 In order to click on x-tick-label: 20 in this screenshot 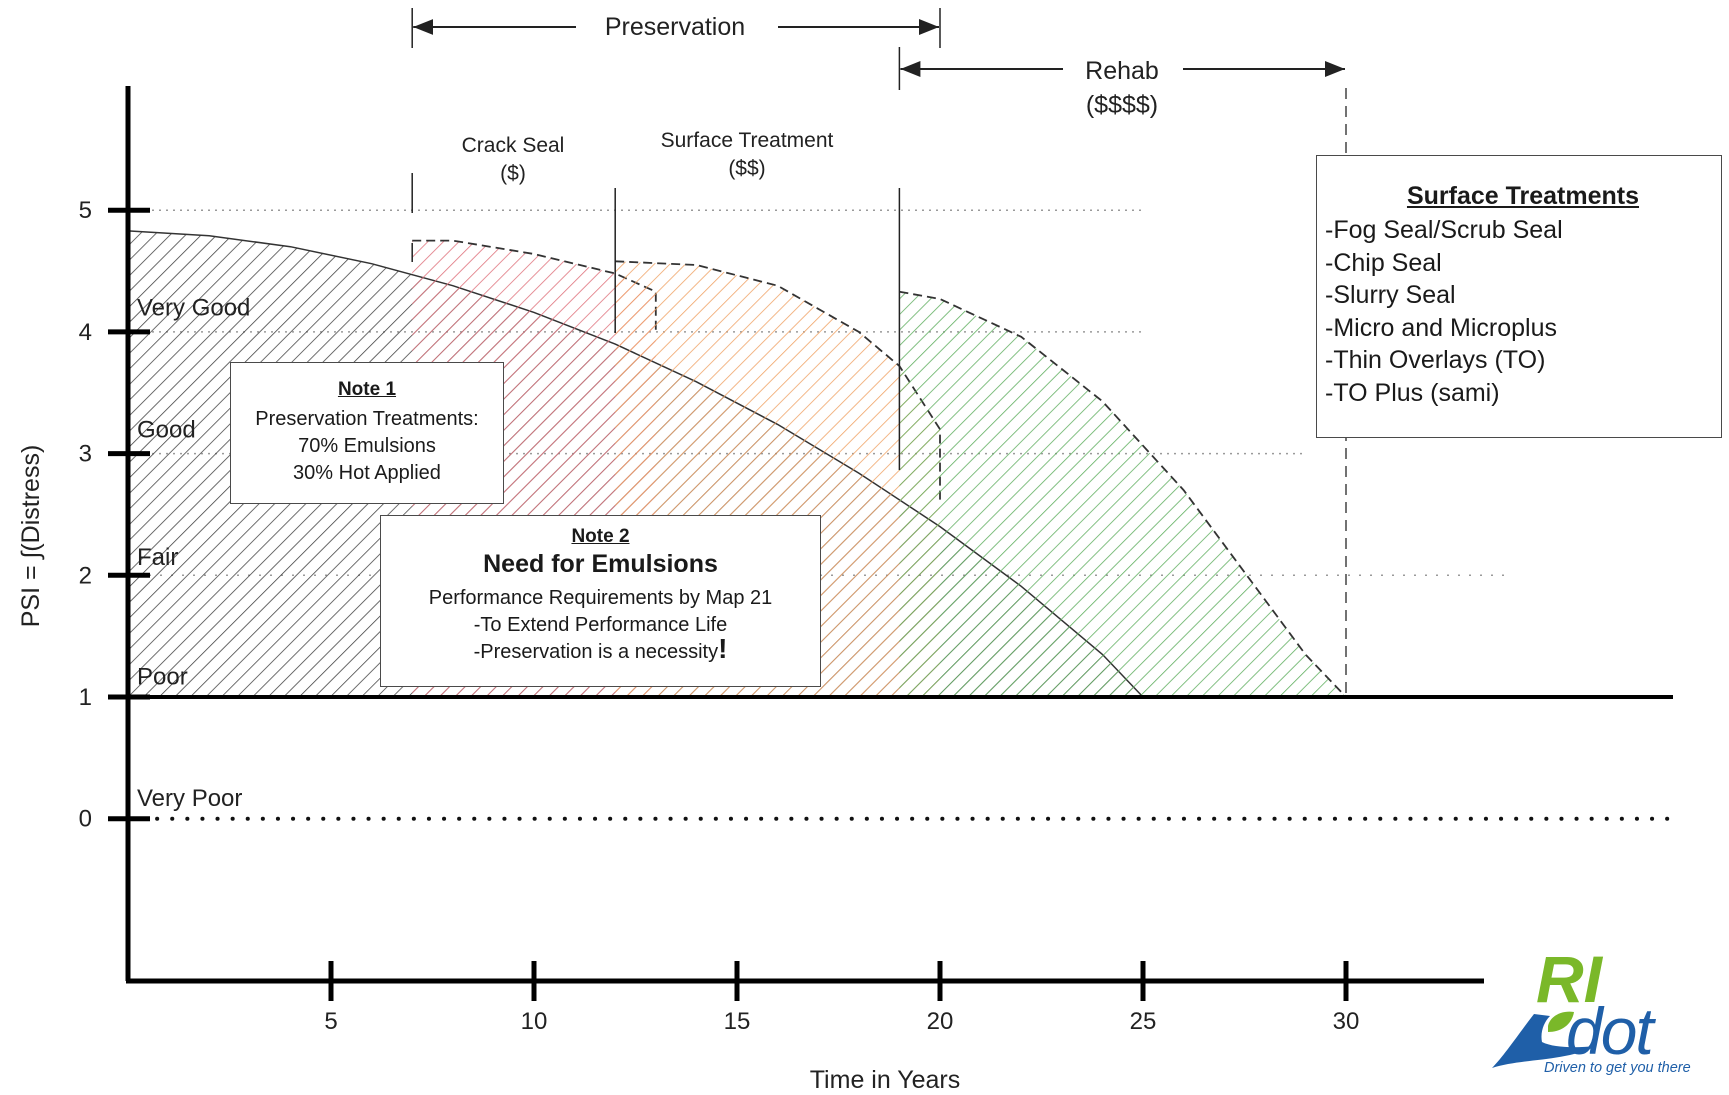, I will do `click(940, 1021)`.